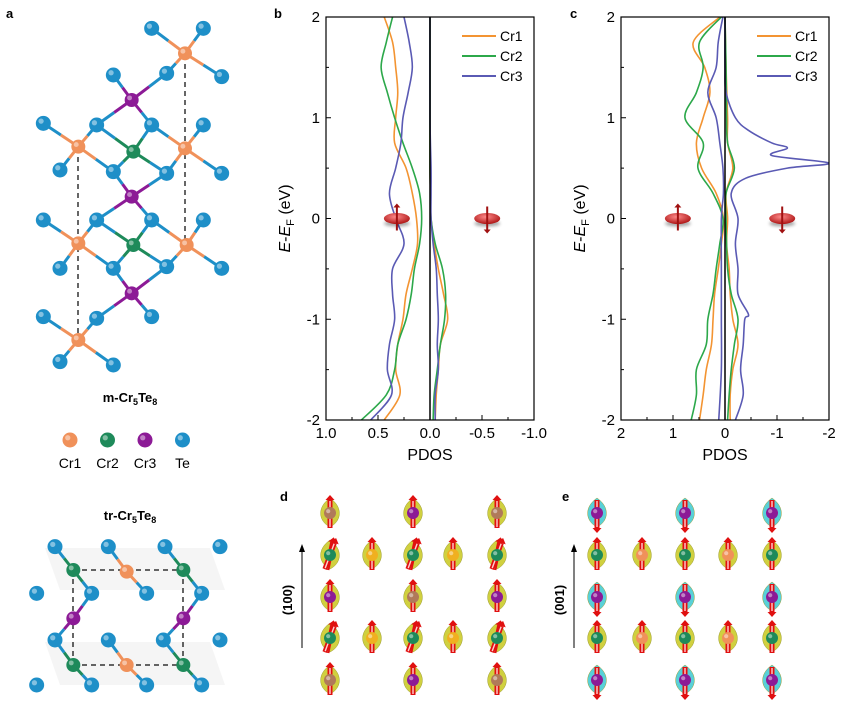 The width and height of the screenshot is (864, 710). What do you see at coordinates (71, 616) in the screenshot?
I see `atom-cr3-highlight` at bounding box center [71, 616].